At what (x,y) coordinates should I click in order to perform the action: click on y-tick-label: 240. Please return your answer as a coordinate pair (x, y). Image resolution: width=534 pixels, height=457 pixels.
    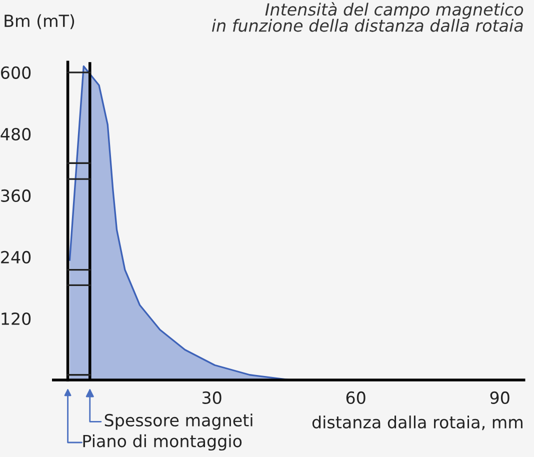
    Looking at the image, I should click on (16, 257).